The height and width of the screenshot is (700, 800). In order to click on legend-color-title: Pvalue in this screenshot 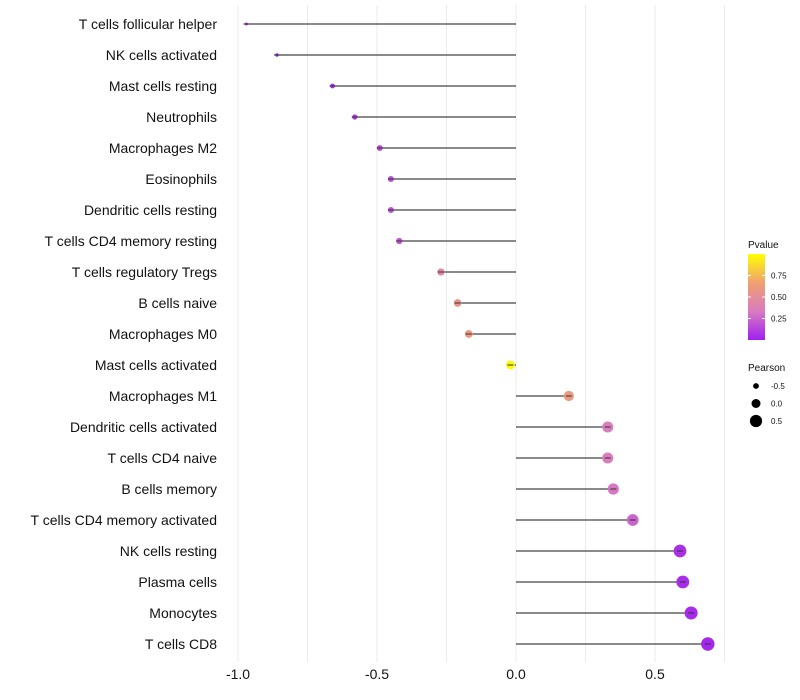, I will do `click(763, 245)`.